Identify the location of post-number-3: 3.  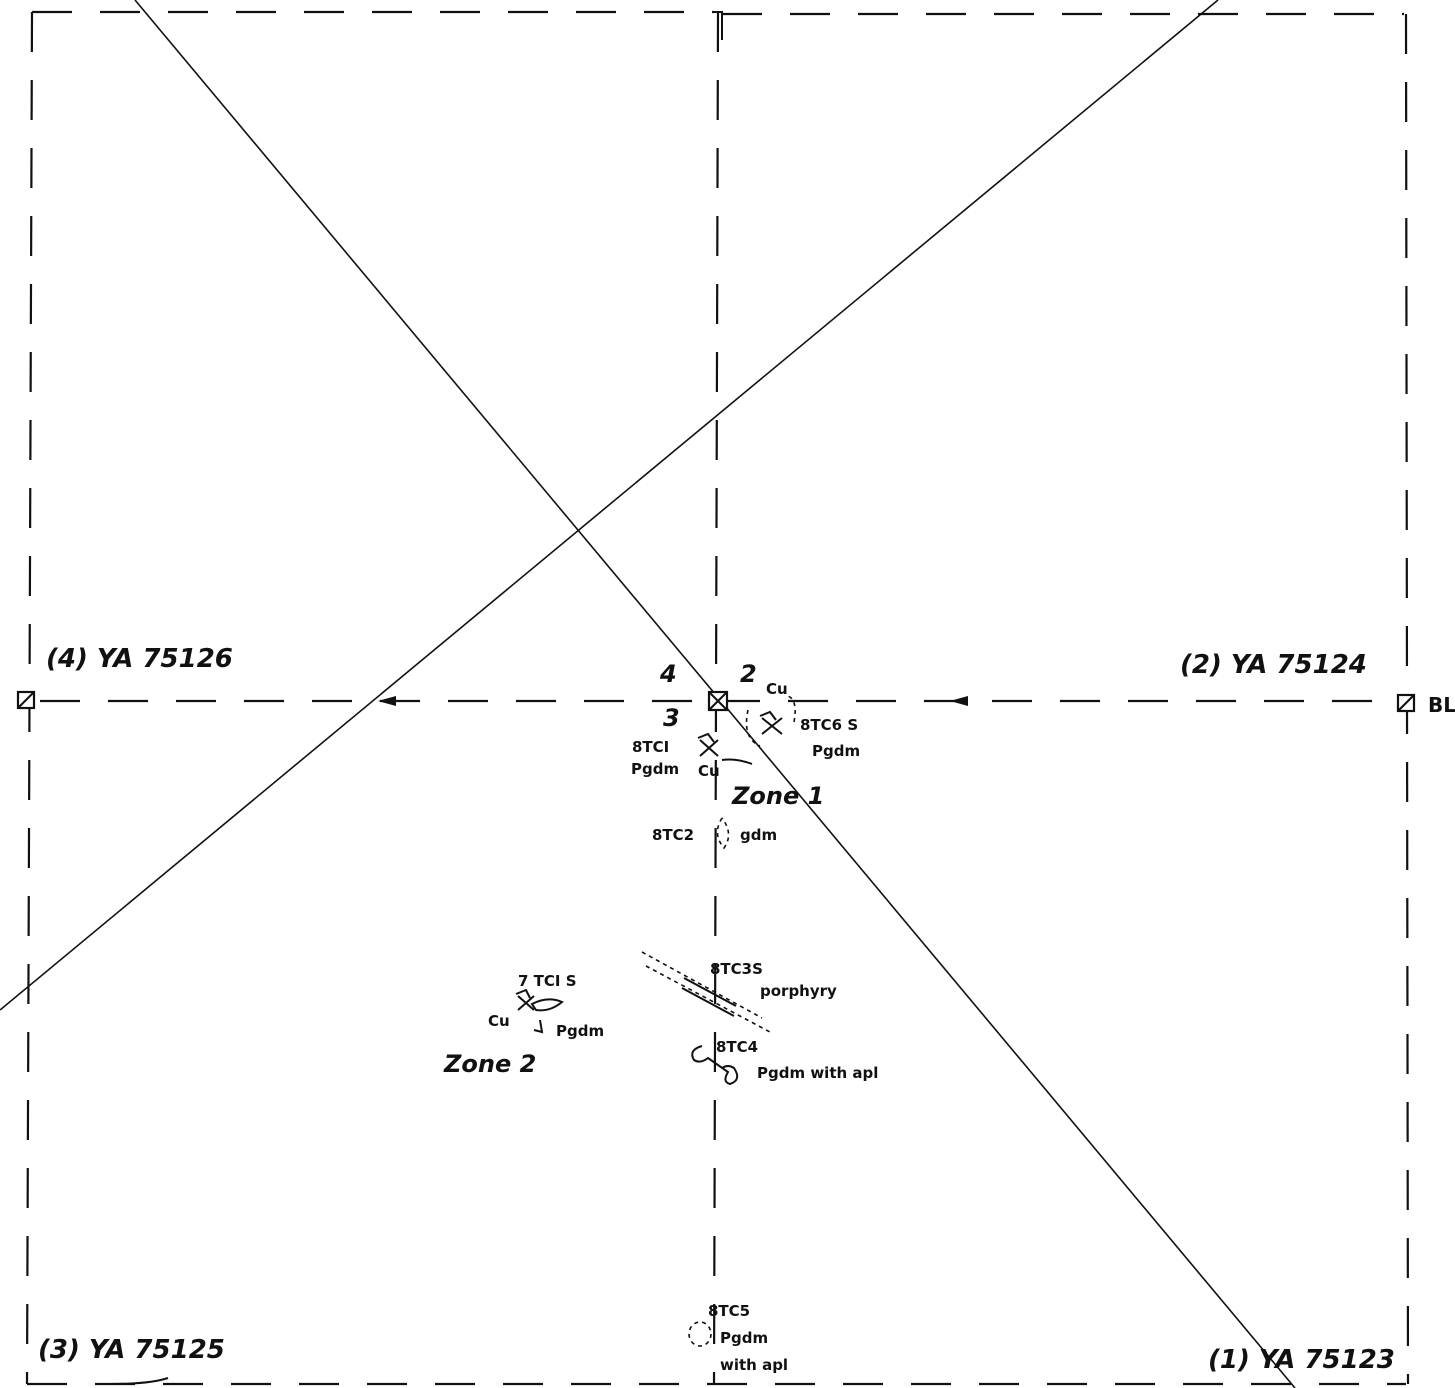
(671, 718).